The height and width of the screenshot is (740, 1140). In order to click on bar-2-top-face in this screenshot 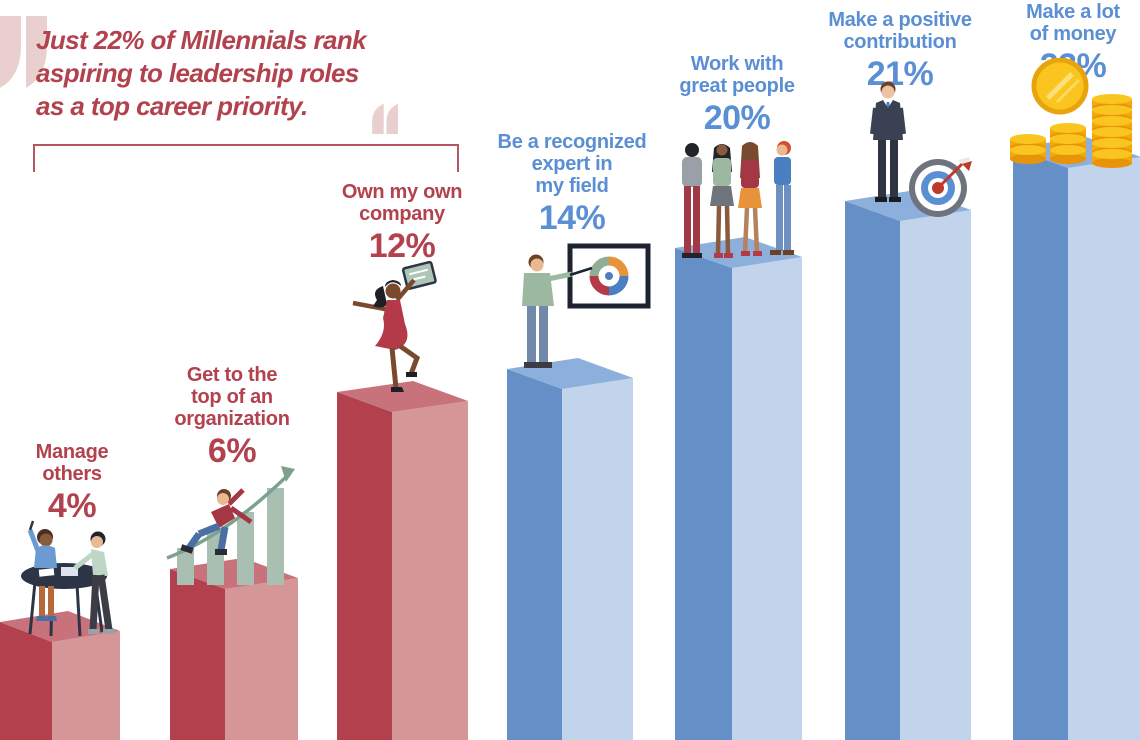, I will do `click(402, 396)`.